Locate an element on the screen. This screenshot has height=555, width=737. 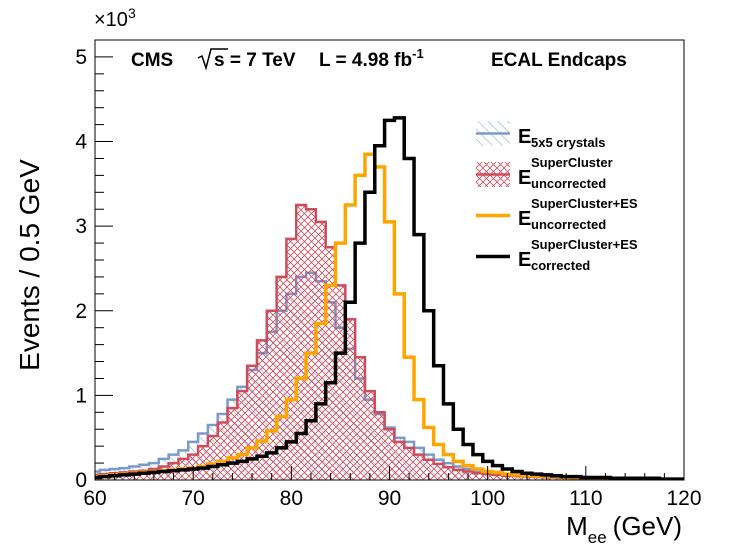
x-tick-label: 100 is located at coordinates (487, 498).